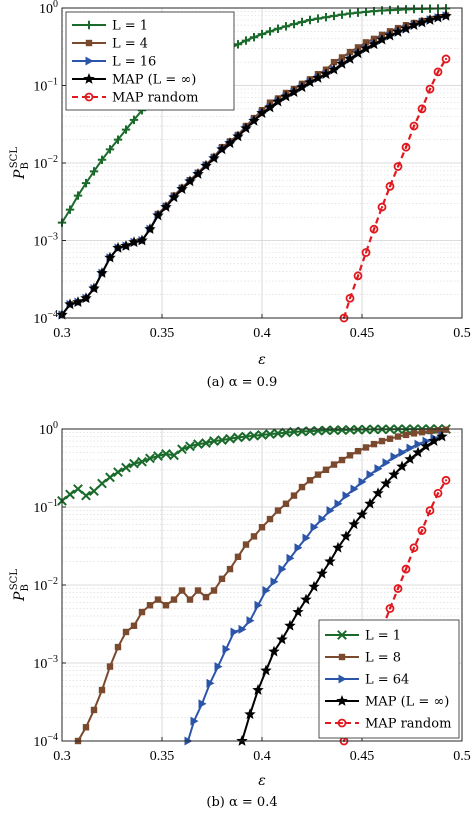 Image resolution: width=474 pixels, height=815 pixels. What do you see at coordinates (62, 333) in the screenshot?
I see `x-tick-label: 0.3` at bounding box center [62, 333].